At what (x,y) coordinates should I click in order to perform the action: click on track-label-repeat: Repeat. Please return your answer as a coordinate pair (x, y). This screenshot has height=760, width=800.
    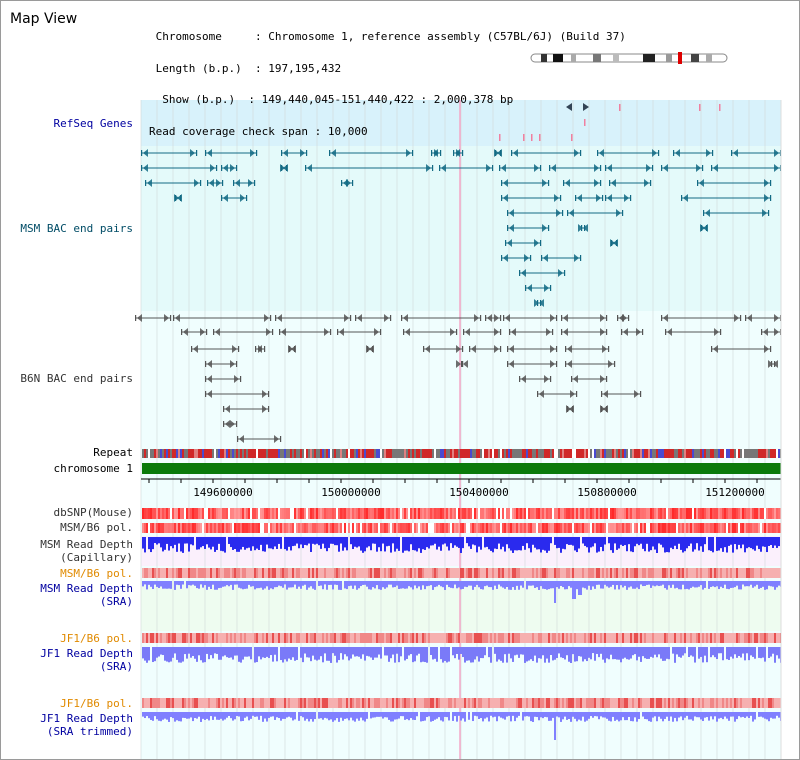
    Looking at the image, I should click on (113, 452).